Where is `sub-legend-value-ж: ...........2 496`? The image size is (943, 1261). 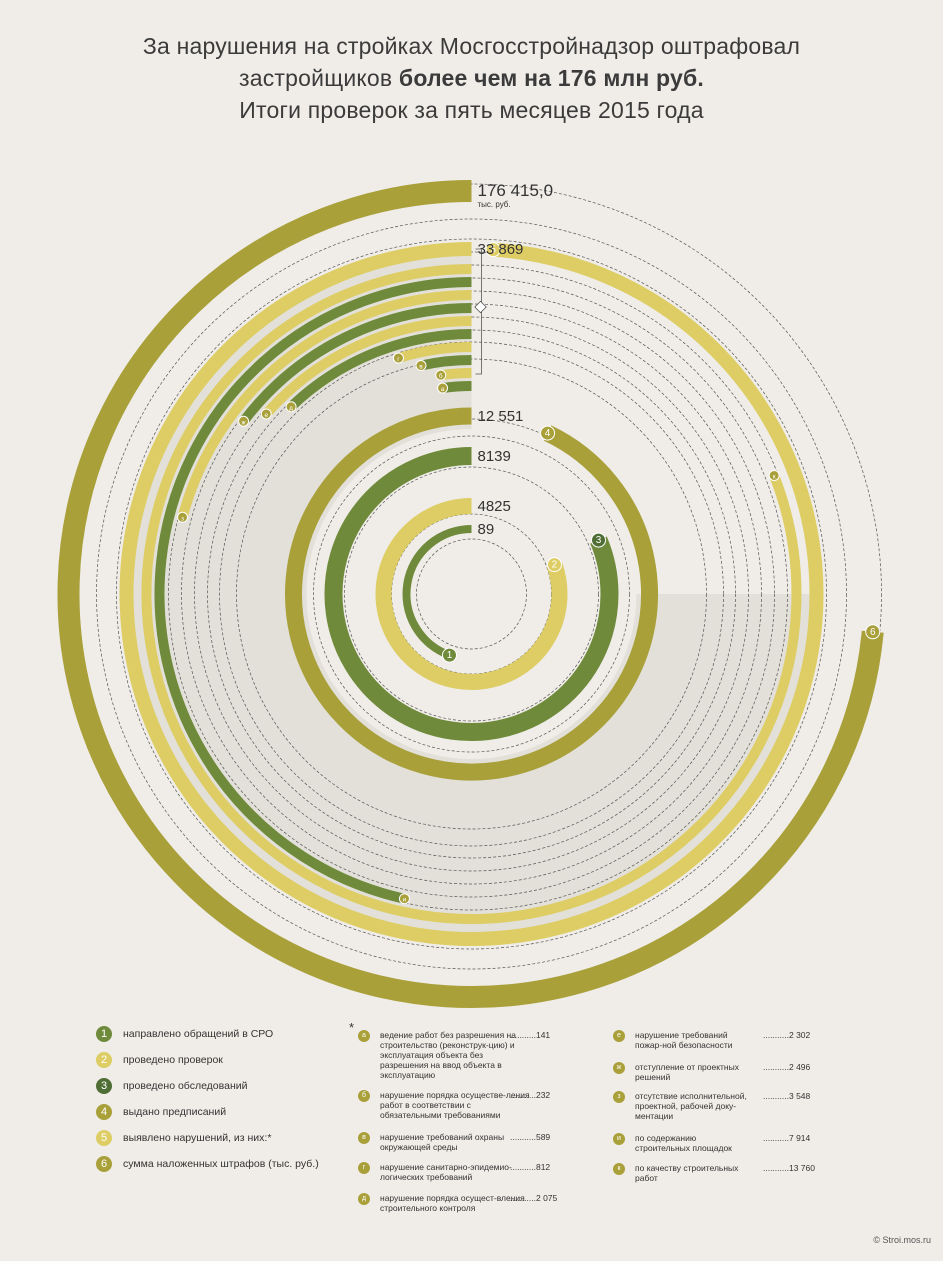 sub-legend-value-ж: ...........2 496 is located at coordinates (787, 1067).